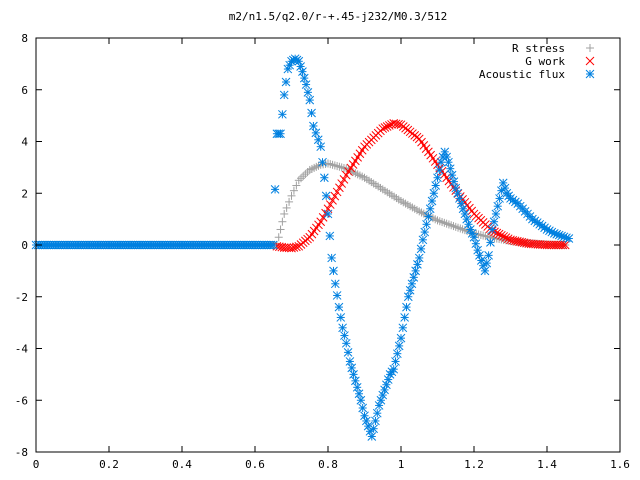 This screenshot has width=640, height=480. Describe the element at coordinates (24, 142) in the screenshot. I see `y-tick-label: 4` at that location.